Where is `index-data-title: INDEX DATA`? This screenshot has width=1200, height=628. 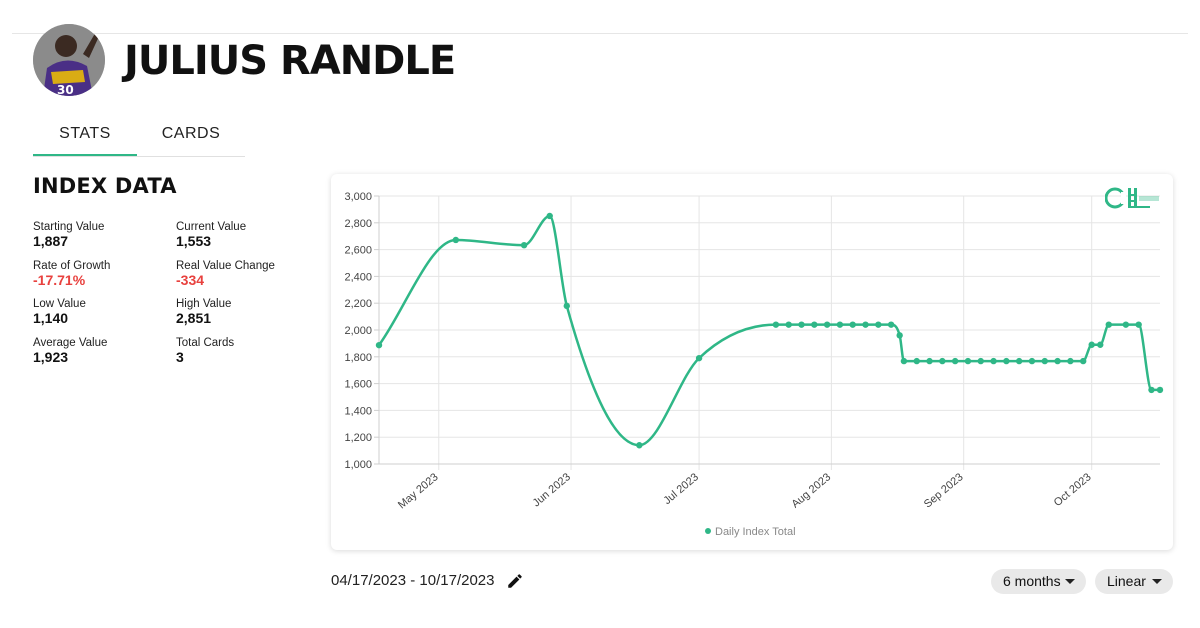
index-data-title: INDEX DATA is located at coordinates (105, 186).